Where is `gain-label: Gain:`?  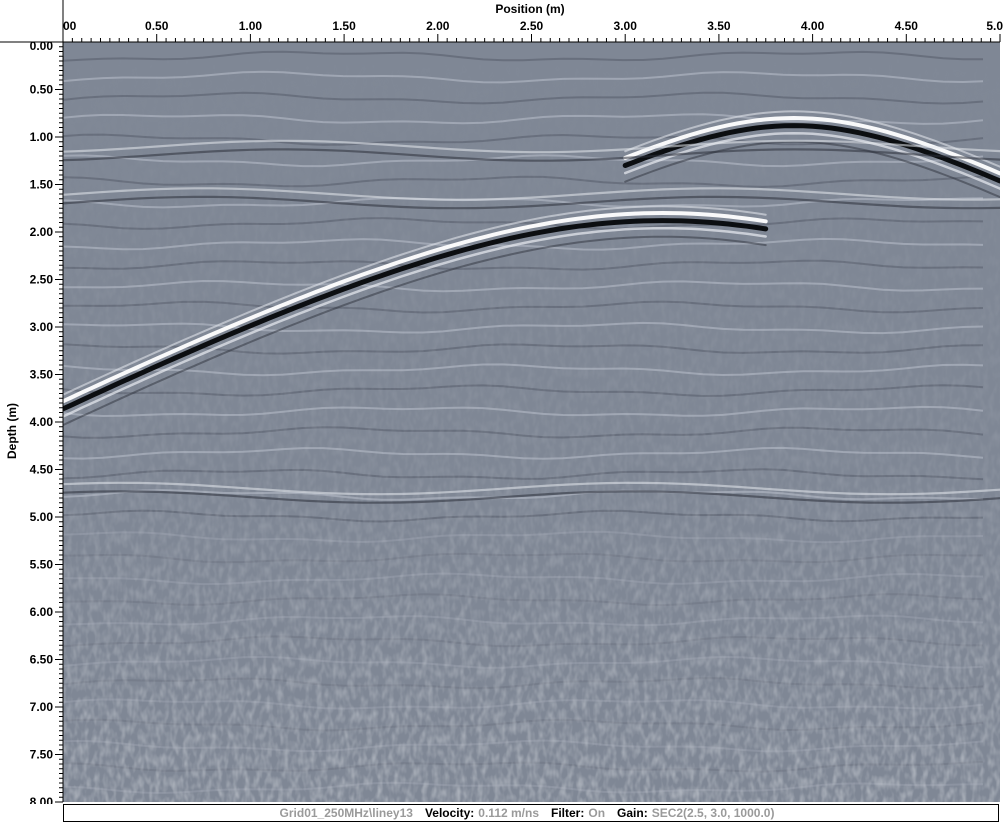 gain-label: Gain: is located at coordinates (632, 813).